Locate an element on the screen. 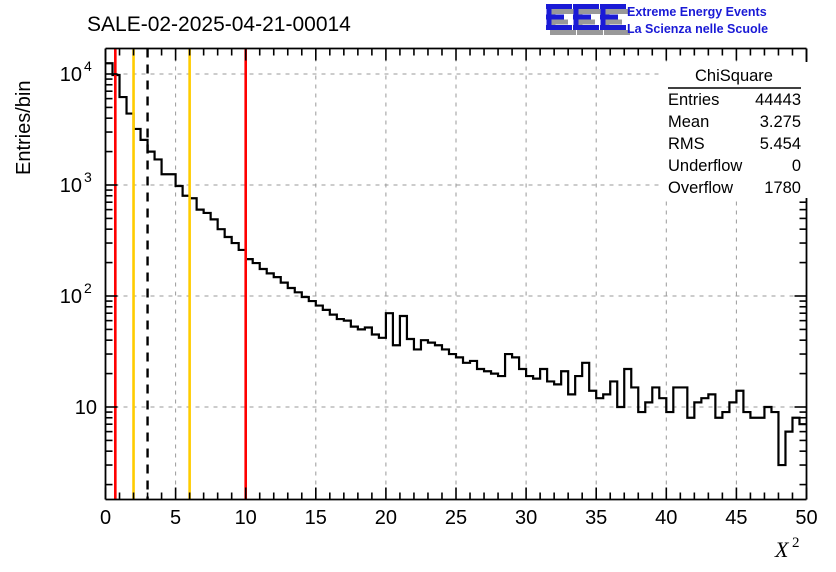 This screenshot has height=572, width=836. stats-row: Overflow 1780 is located at coordinates (734, 188).